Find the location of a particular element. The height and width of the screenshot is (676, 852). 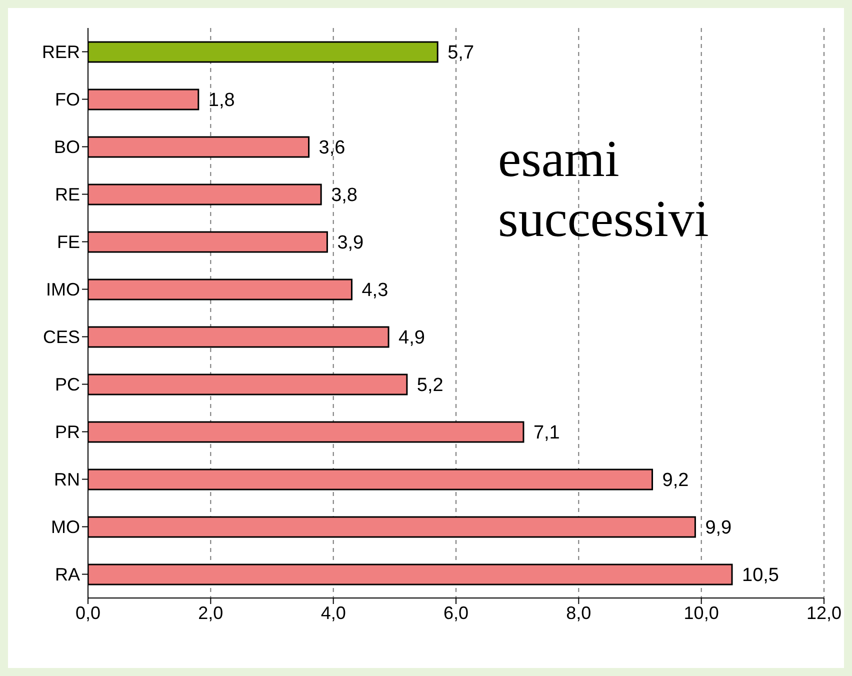

y-tick-label: RE is located at coordinates (67, 194).